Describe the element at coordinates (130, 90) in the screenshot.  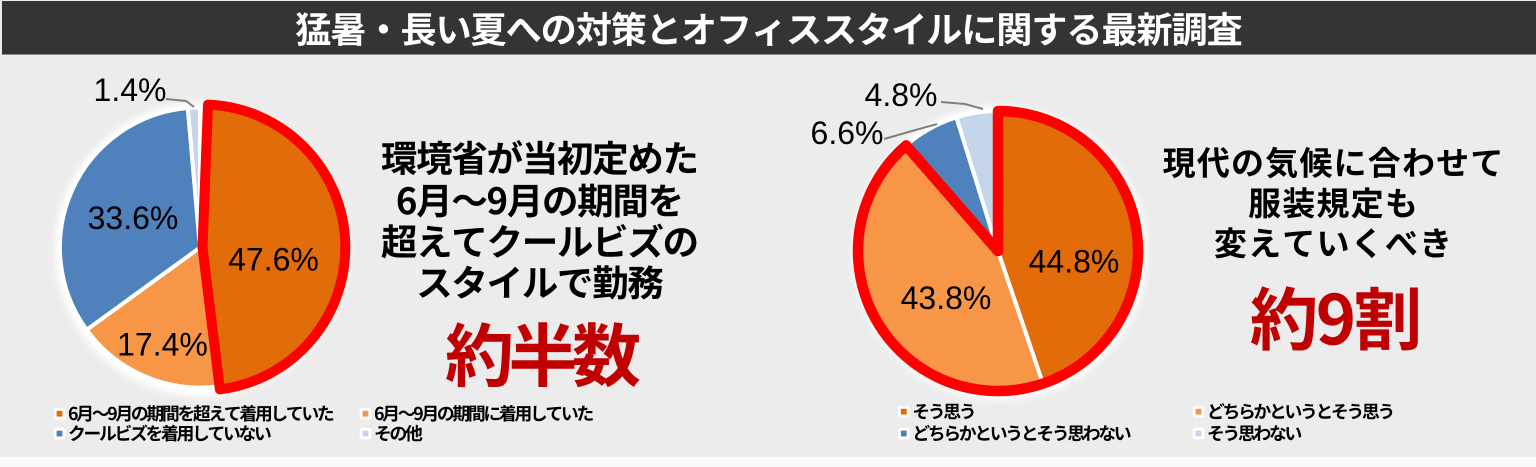
I see `svg-text: 1.4%` at that location.